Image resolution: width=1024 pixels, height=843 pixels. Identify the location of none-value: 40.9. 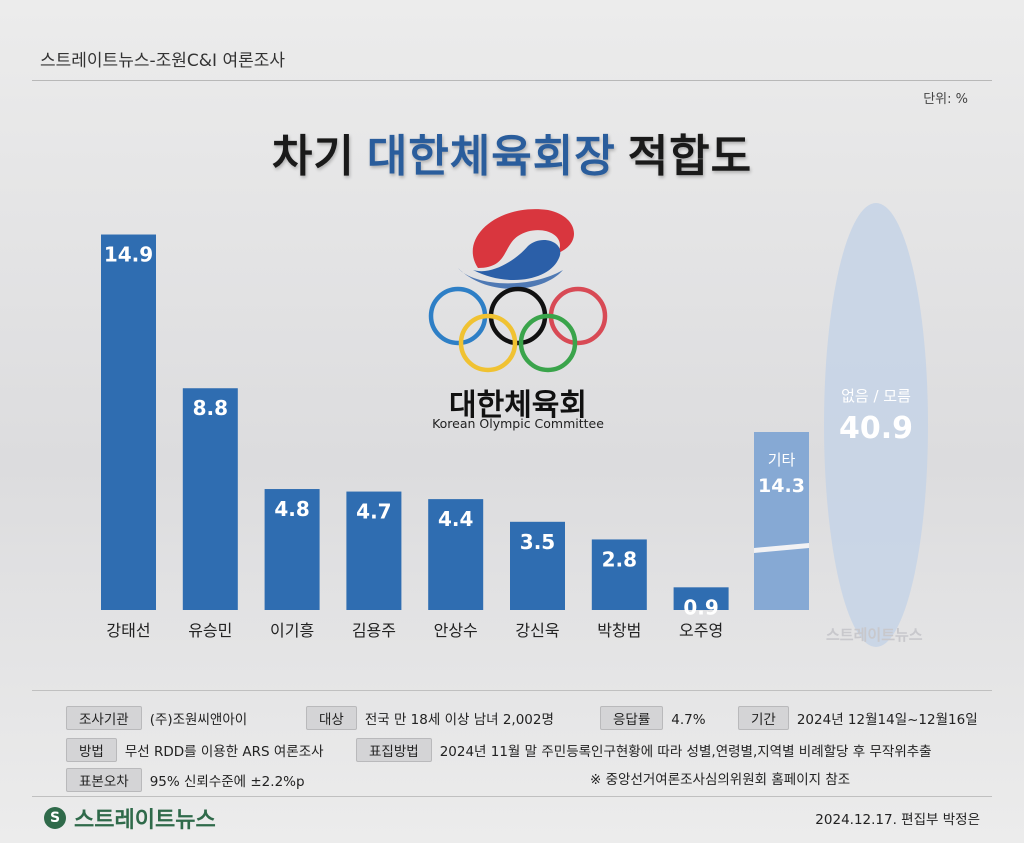
(876, 428).